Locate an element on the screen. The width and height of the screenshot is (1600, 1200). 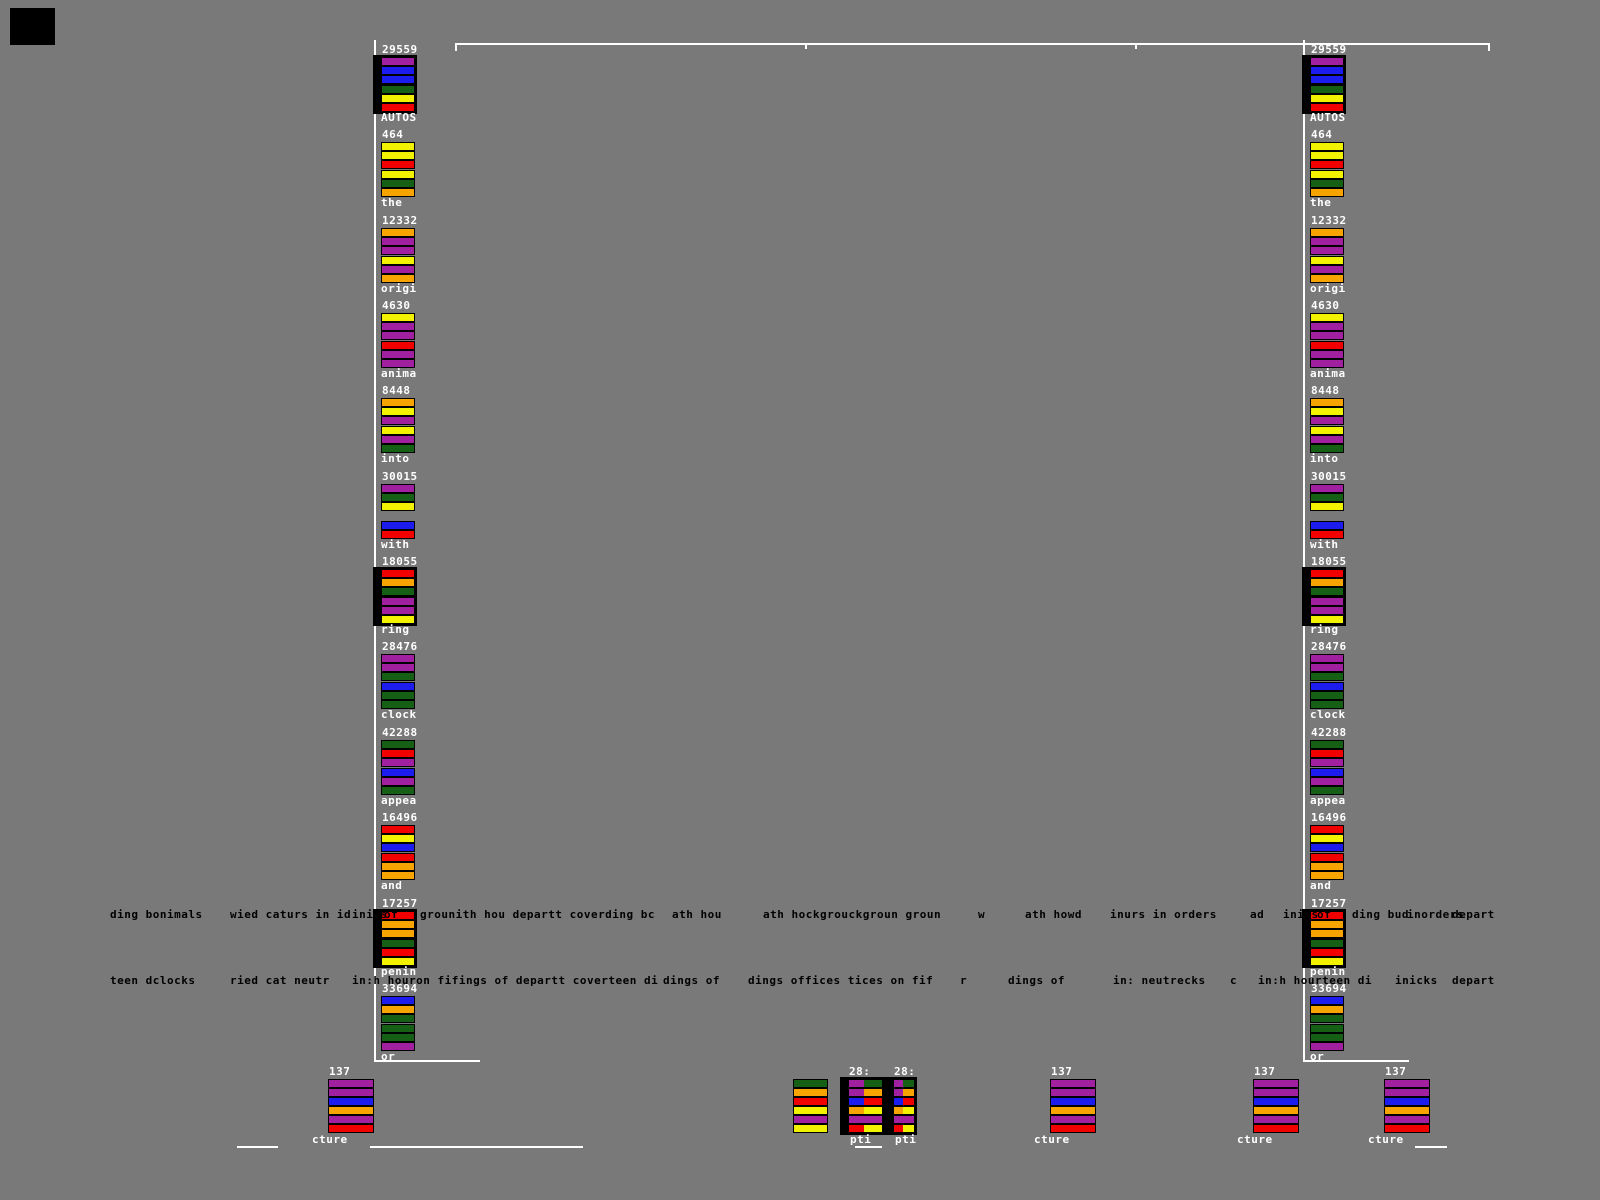
stack-value: 33694 is located at coordinates (1329, 988).